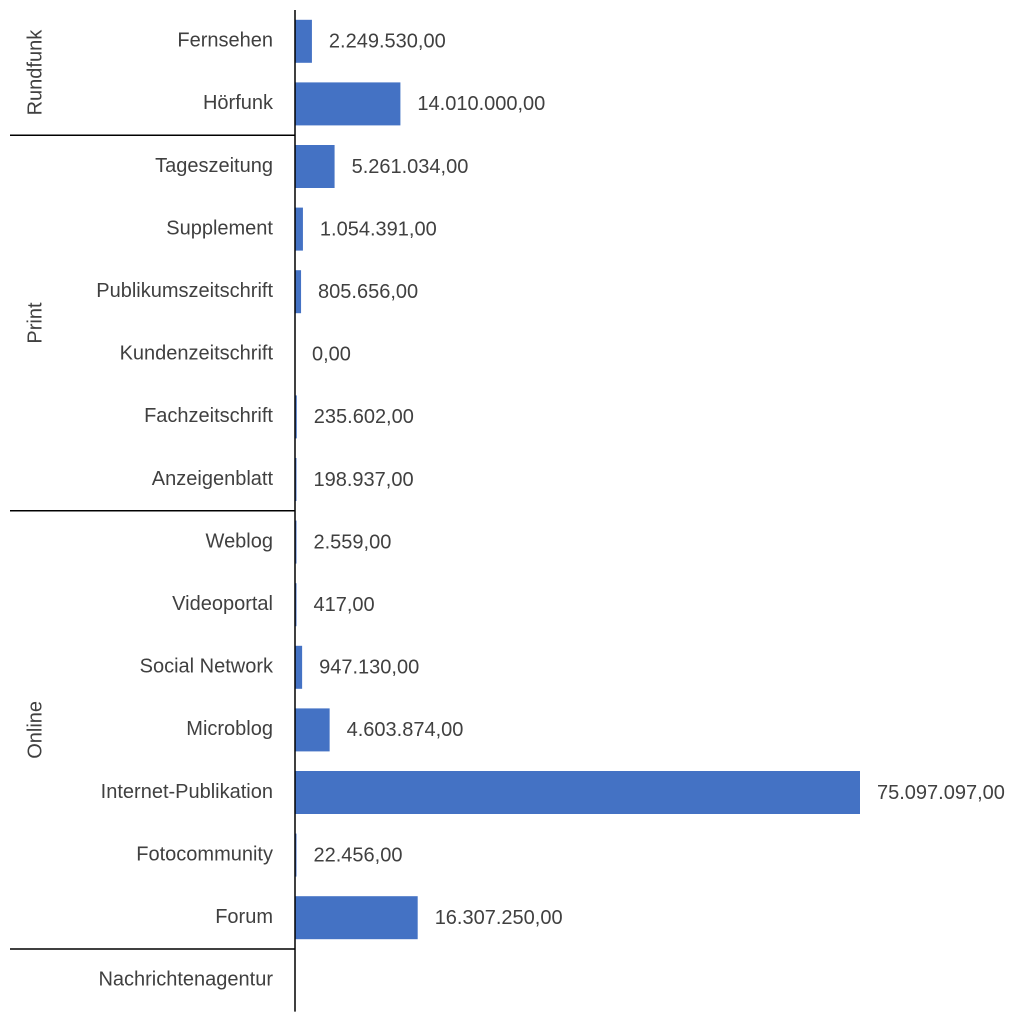  Describe the element at coordinates (238, 103) in the screenshot. I see `category-label: Hörfunk` at that location.